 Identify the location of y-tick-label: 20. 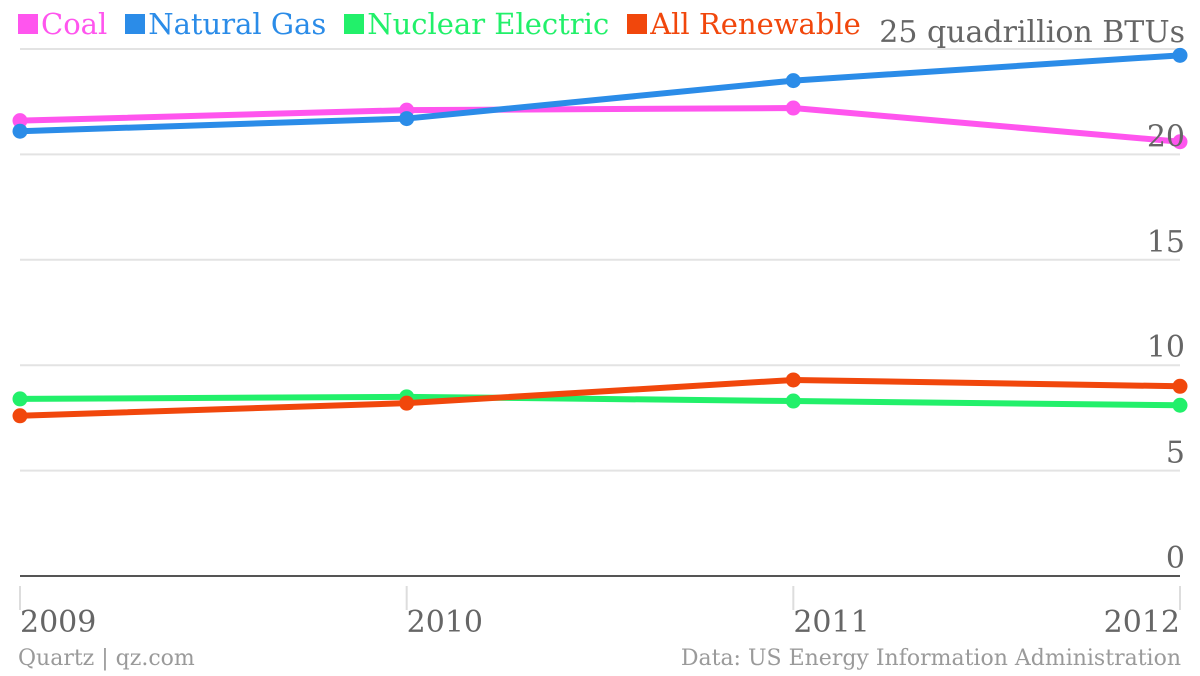
(1166, 136).